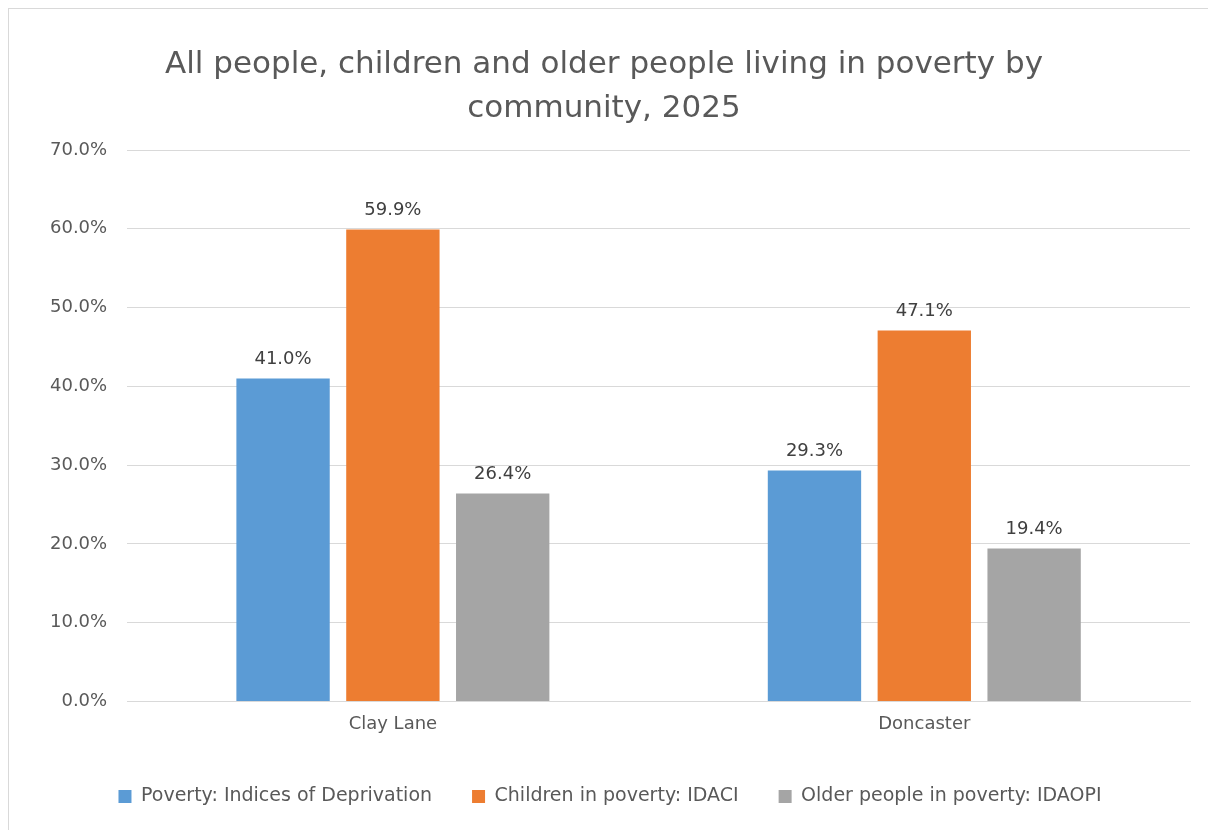 This screenshot has height=830, width=1208. Describe the element at coordinates (78, 384) in the screenshot. I see `y-tick-label: 40.0%` at that location.